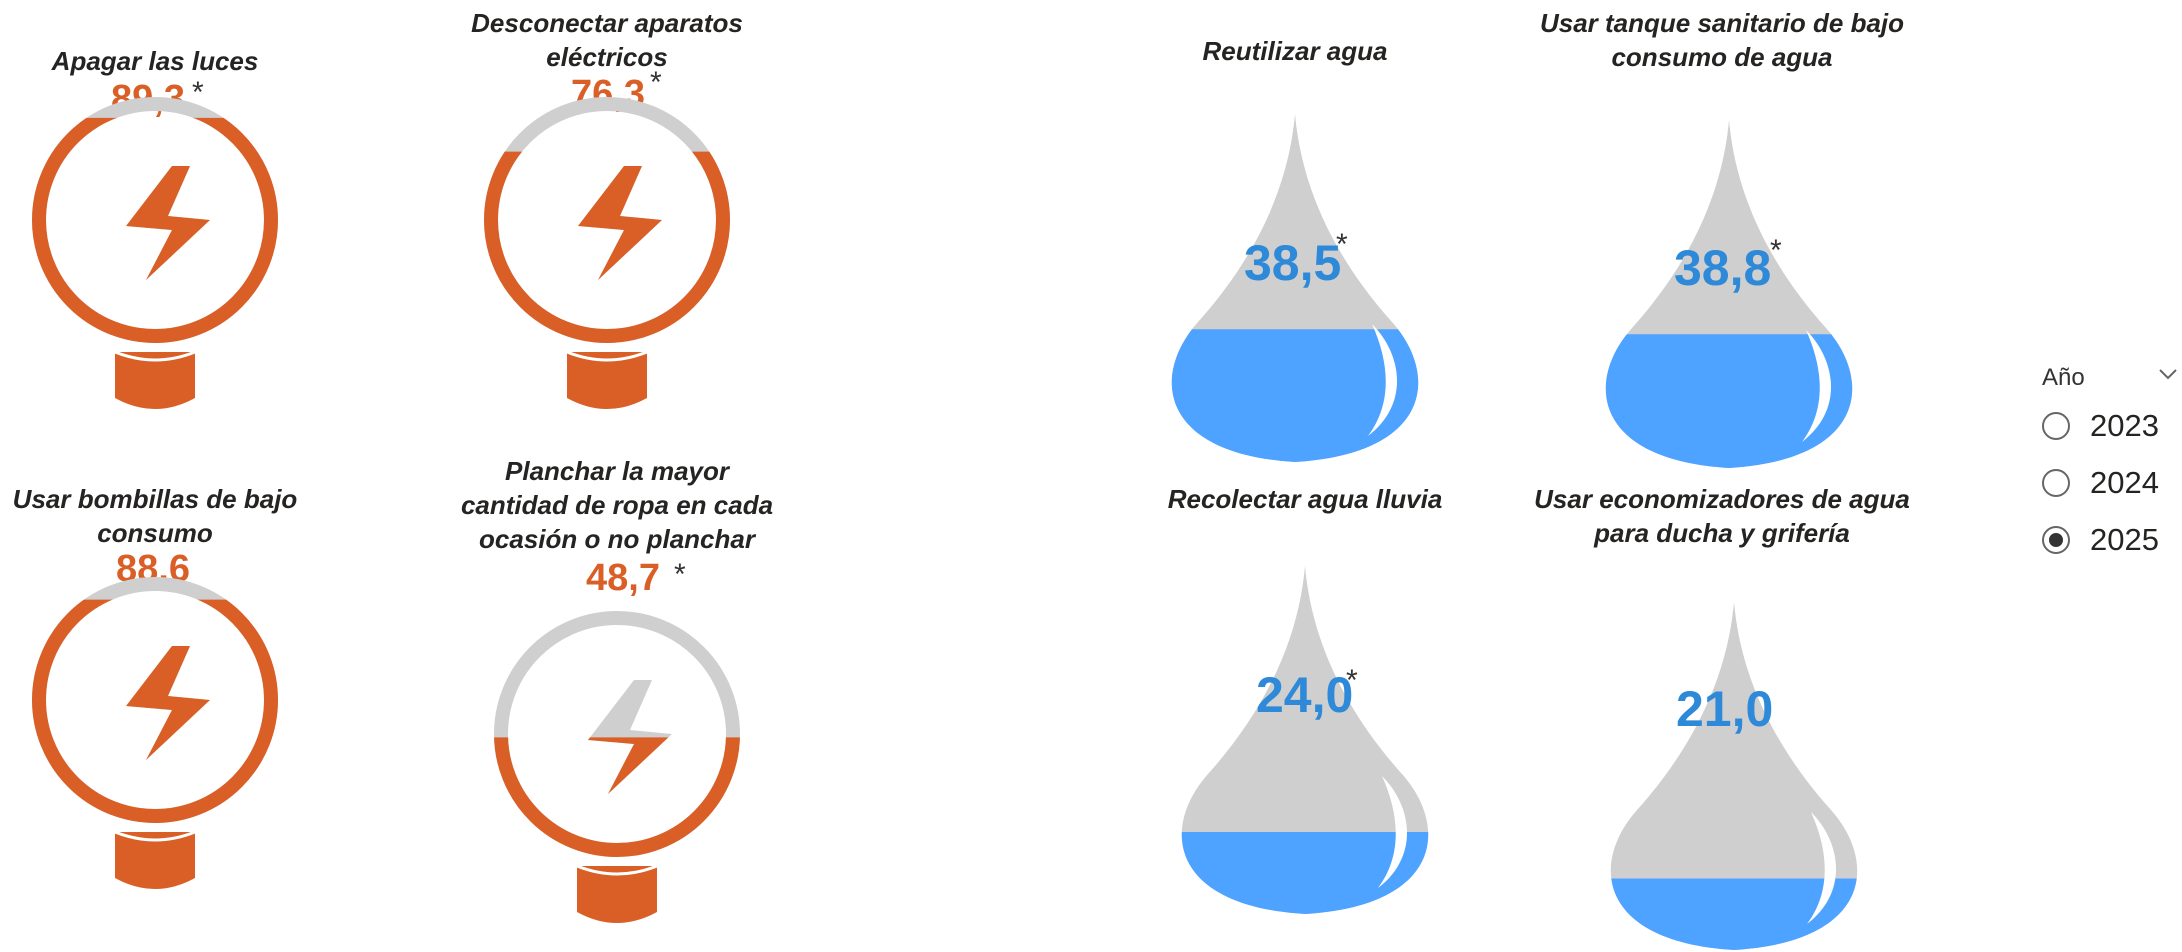 This screenshot has width=2182, height=952. Describe the element at coordinates (2063, 377) in the screenshot. I see `slicer-title: Año` at that location.